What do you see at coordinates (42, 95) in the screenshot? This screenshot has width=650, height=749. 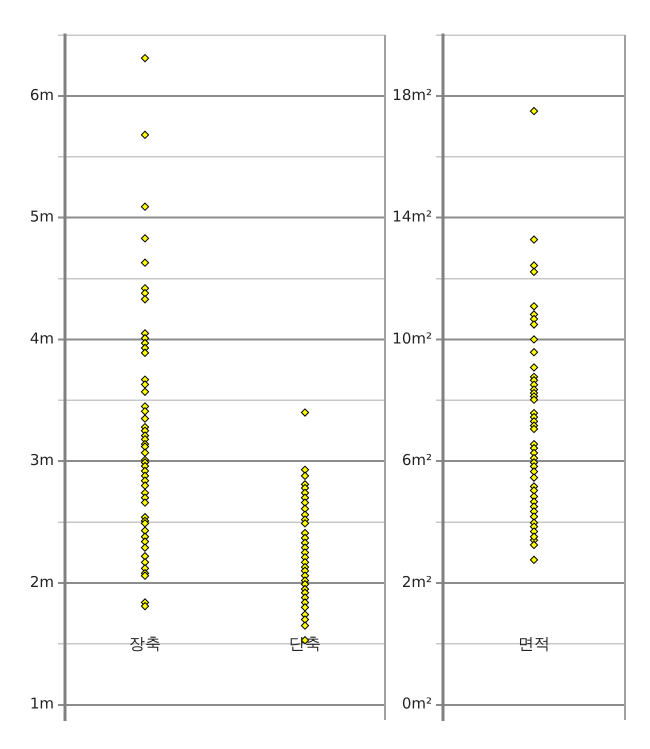 I see `y-tick-label: 6m` at bounding box center [42, 95].